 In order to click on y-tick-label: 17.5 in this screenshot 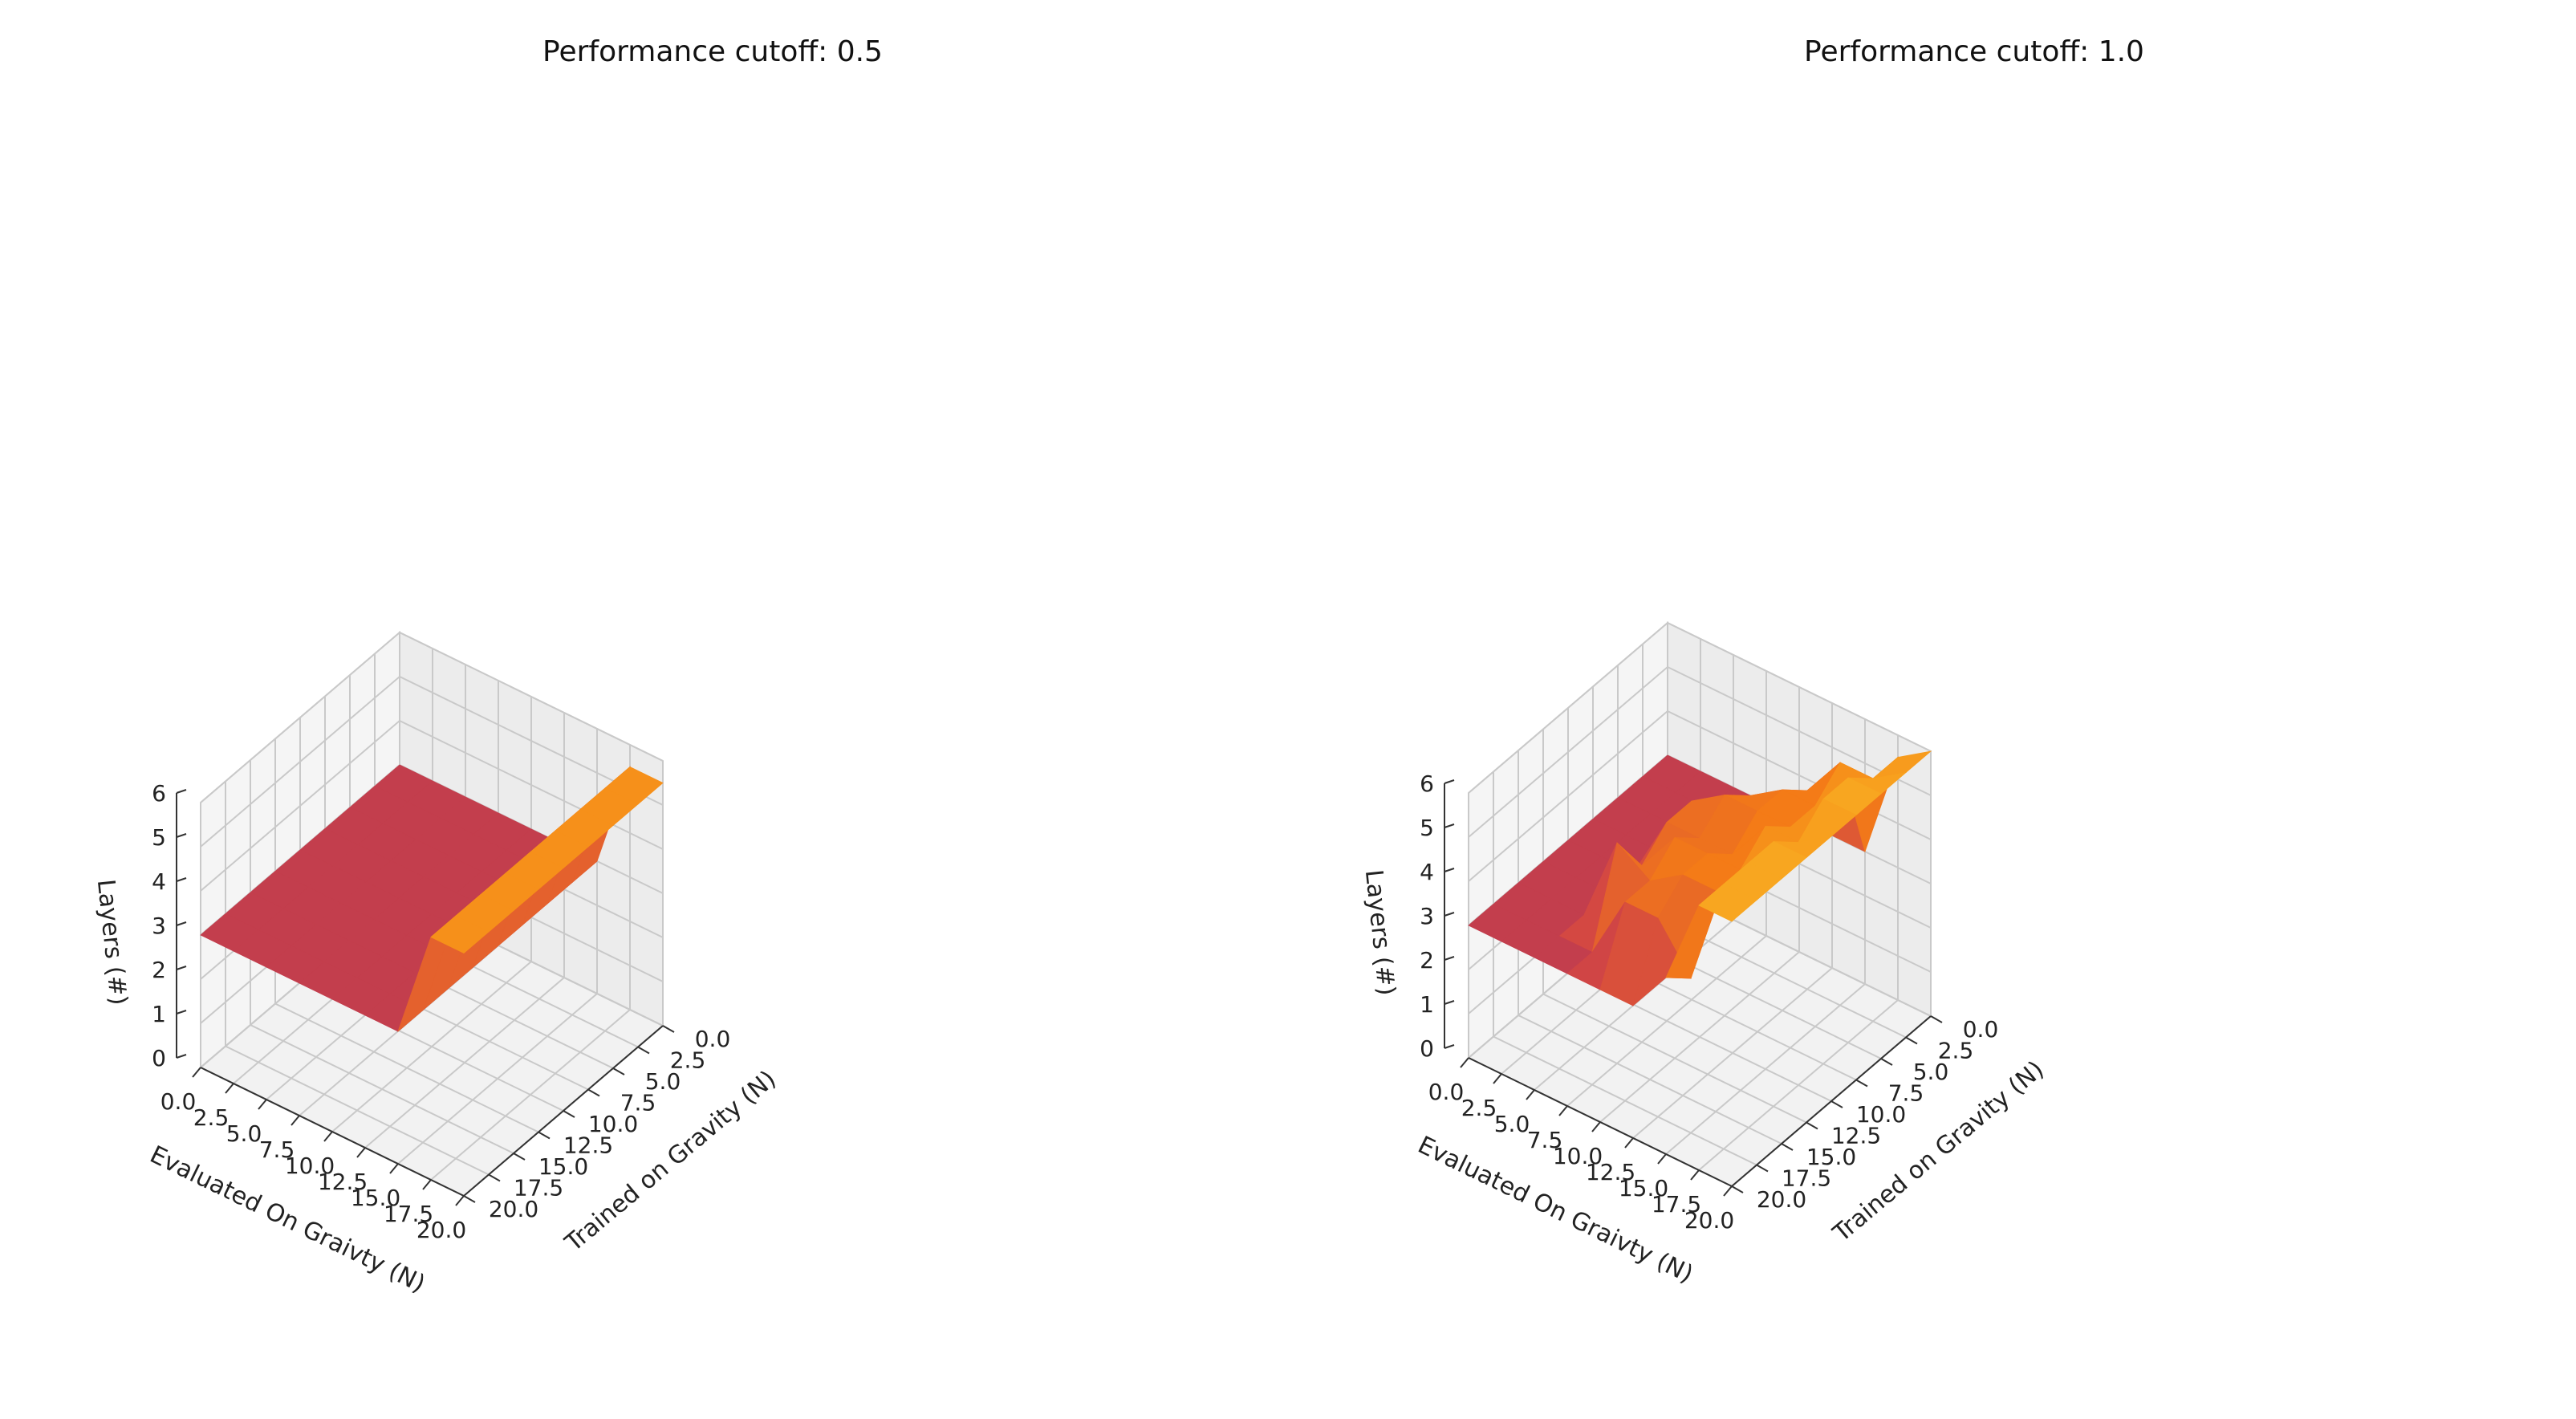, I will do `click(539, 1188)`.